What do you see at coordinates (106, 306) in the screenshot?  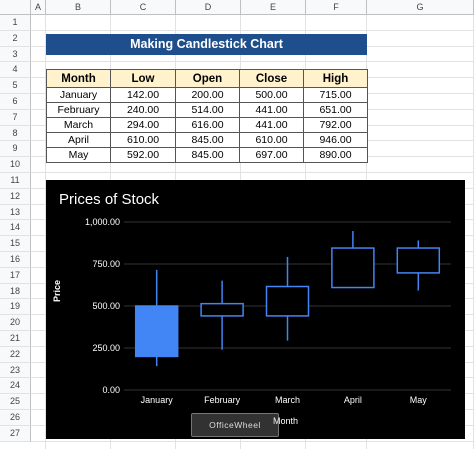 I see `y-tick-label: 500.00` at bounding box center [106, 306].